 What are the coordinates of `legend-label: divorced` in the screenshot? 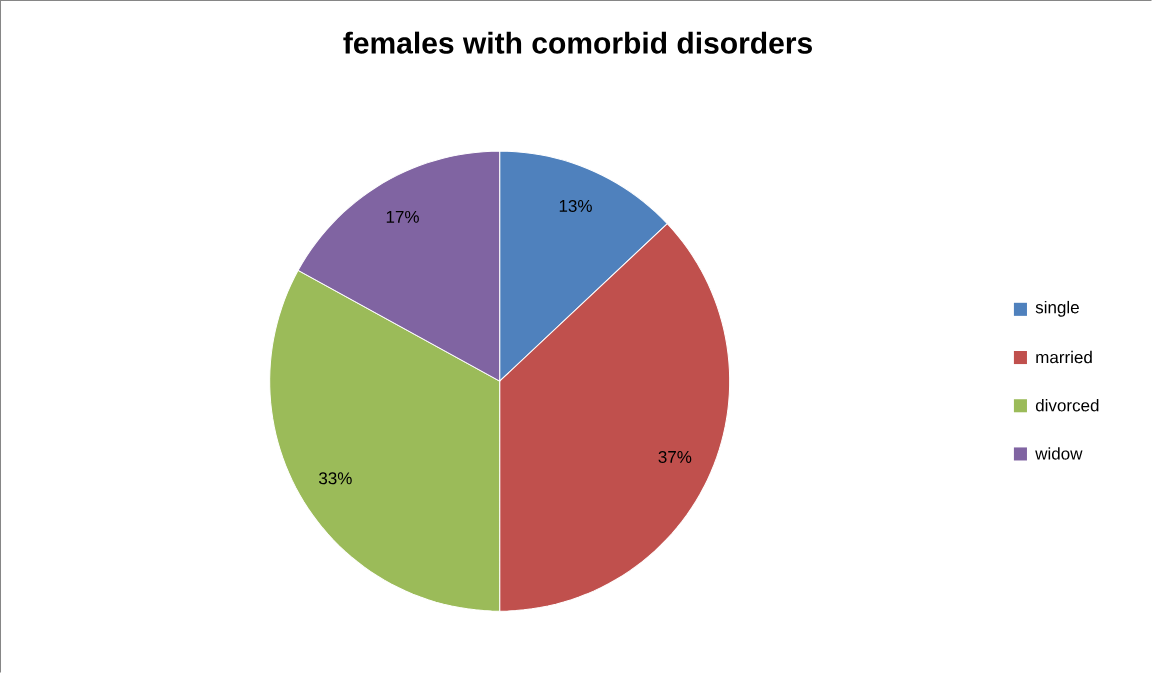 It's located at (1067, 405).